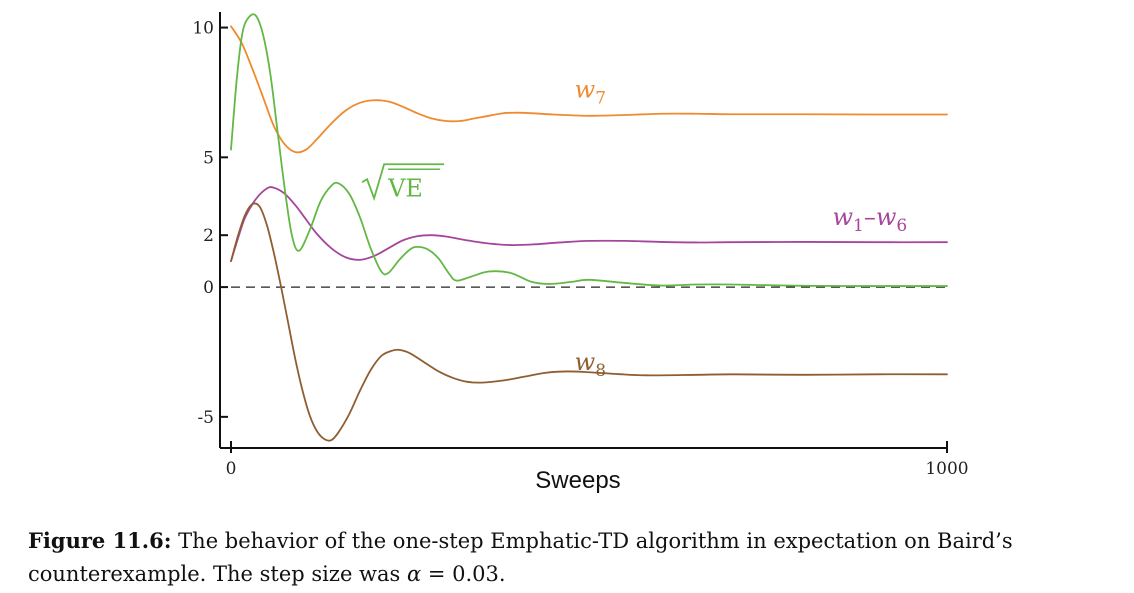 This screenshot has height=593, width=1134. What do you see at coordinates (405, 188) in the screenshot?
I see `series-label-text: VE` at bounding box center [405, 188].